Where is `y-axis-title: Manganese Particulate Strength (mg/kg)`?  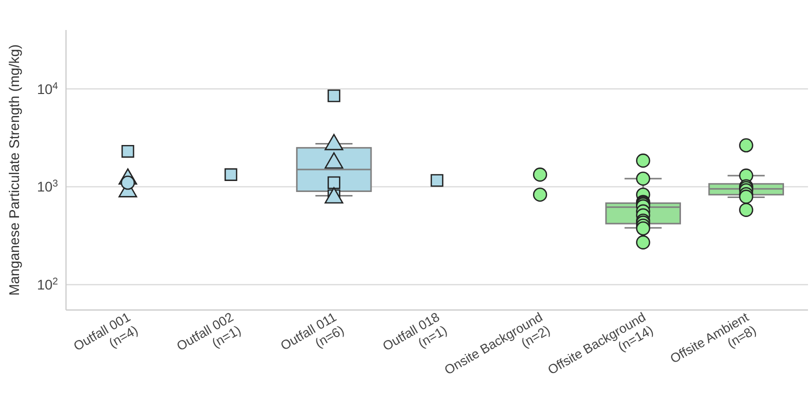
y-axis-title: Manganese Particulate Strength (mg/kg) is located at coordinates (14, 170).